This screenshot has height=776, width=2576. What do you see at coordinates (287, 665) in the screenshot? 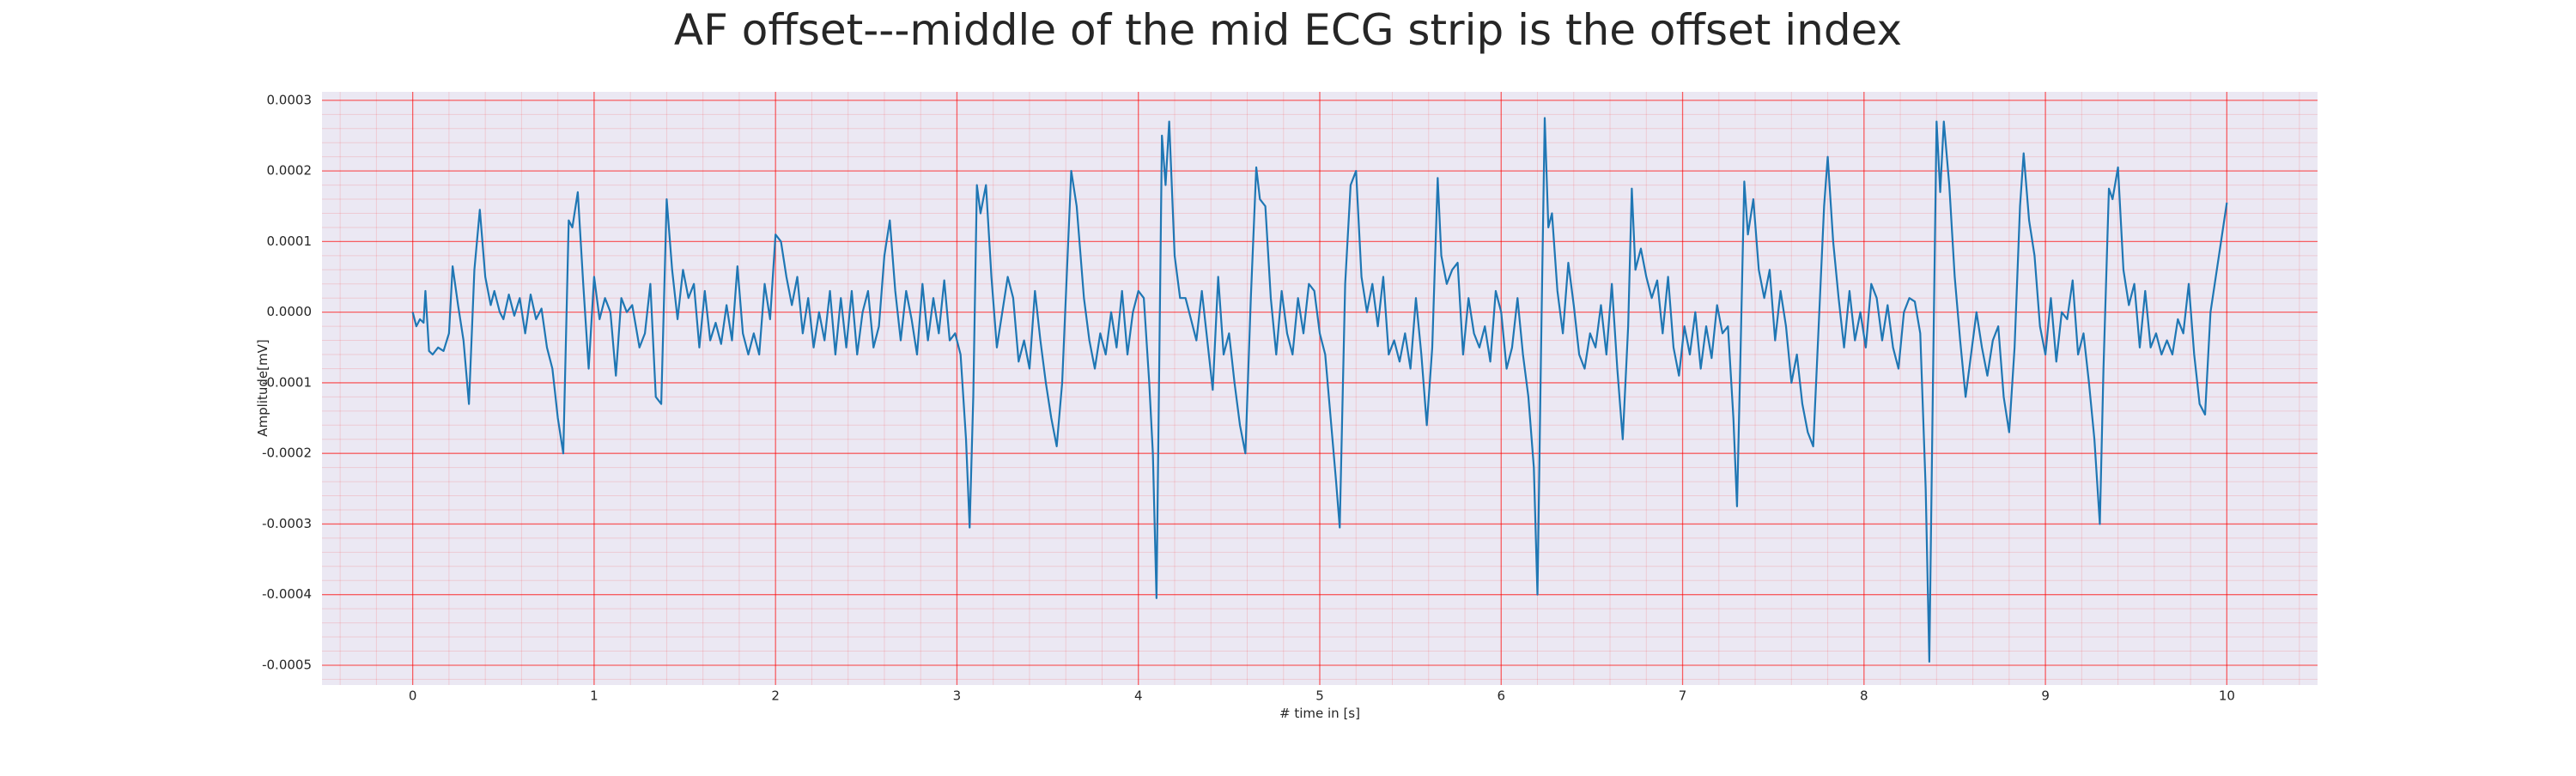
I see `y-tick-label: -0.0005` at bounding box center [287, 665].